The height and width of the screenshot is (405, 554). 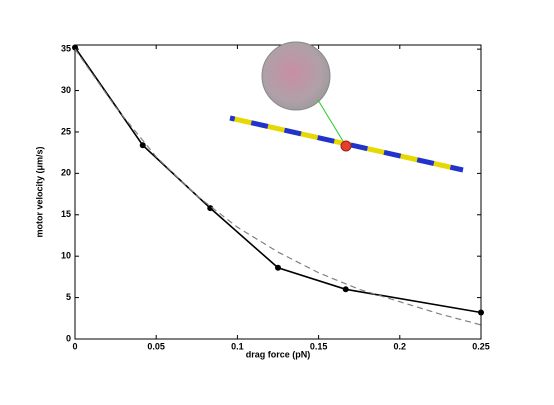 What do you see at coordinates (66, 173) in the screenshot?
I see `y-tick-label: 20` at bounding box center [66, 173].